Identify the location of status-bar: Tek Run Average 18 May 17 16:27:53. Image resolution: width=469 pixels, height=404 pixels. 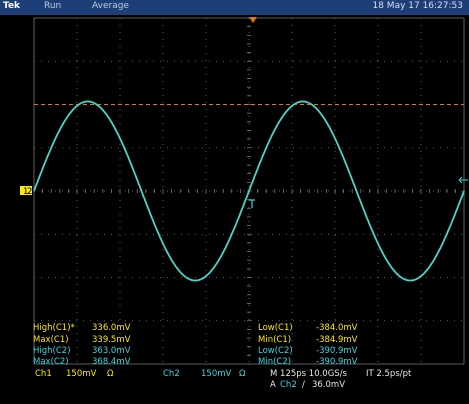
(234, 7).